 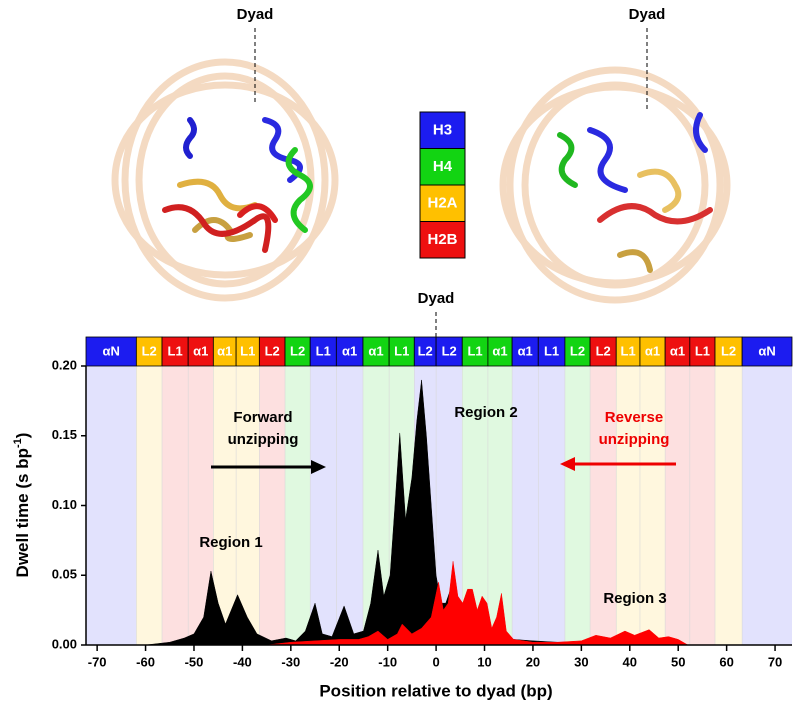 What do you see at coordinates (64, 364) in the screenshot?
I see `y-tick-label: 0.20` at bounding box center [64, 364].